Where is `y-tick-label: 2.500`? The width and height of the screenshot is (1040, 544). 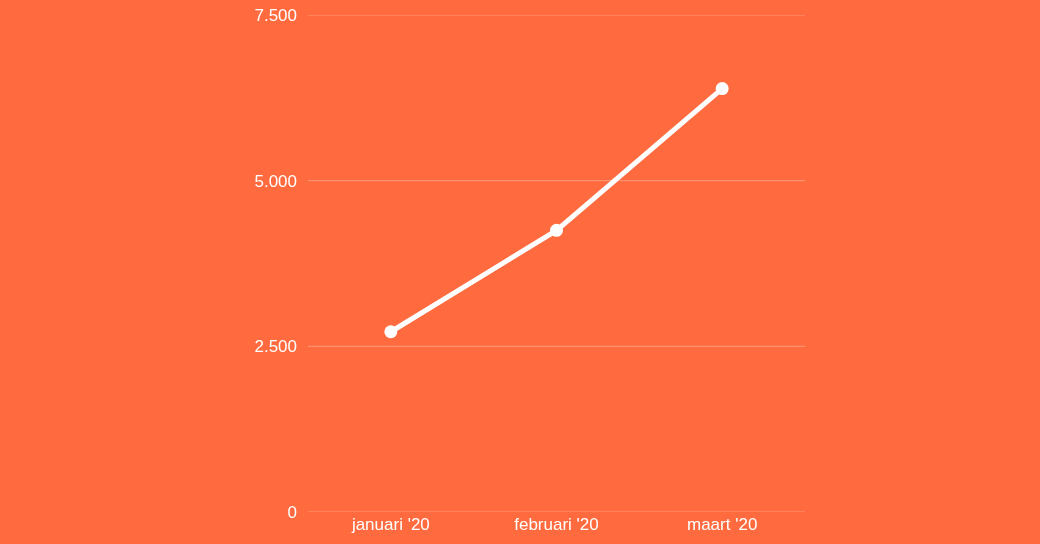
y-tick-label: 2.500 is located at coordinates (275, 347).